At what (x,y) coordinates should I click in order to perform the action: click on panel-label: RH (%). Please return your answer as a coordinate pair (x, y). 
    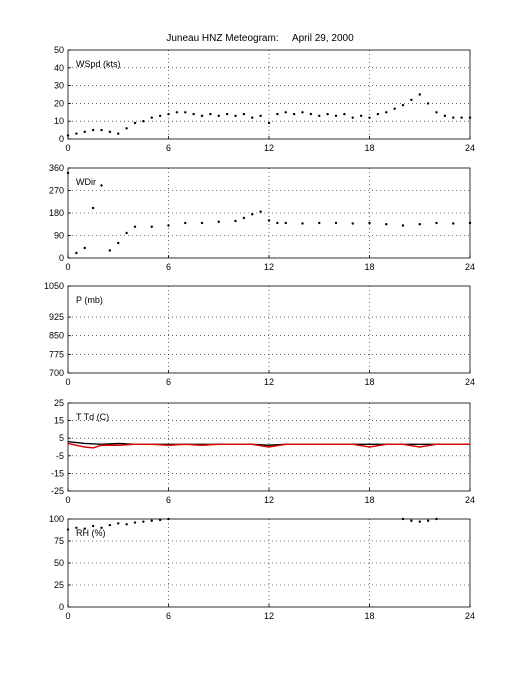
    Looking at the image, I should click on (91, 533).